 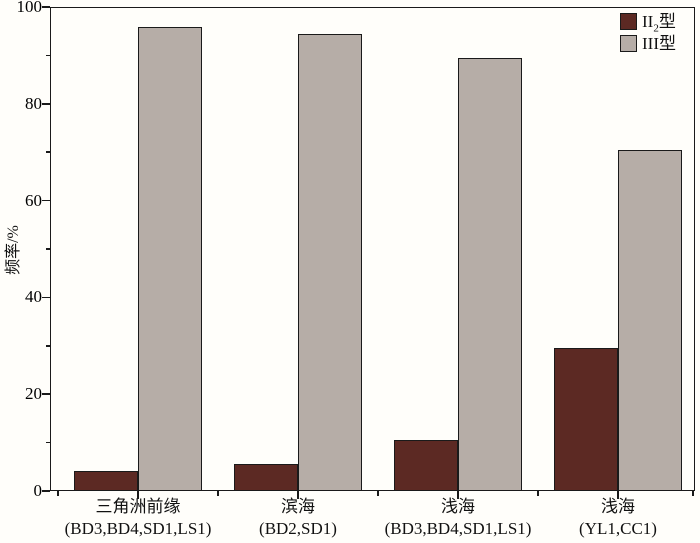 I want to click on category-label: 三角洲前缘, so click(x=138, y=506).